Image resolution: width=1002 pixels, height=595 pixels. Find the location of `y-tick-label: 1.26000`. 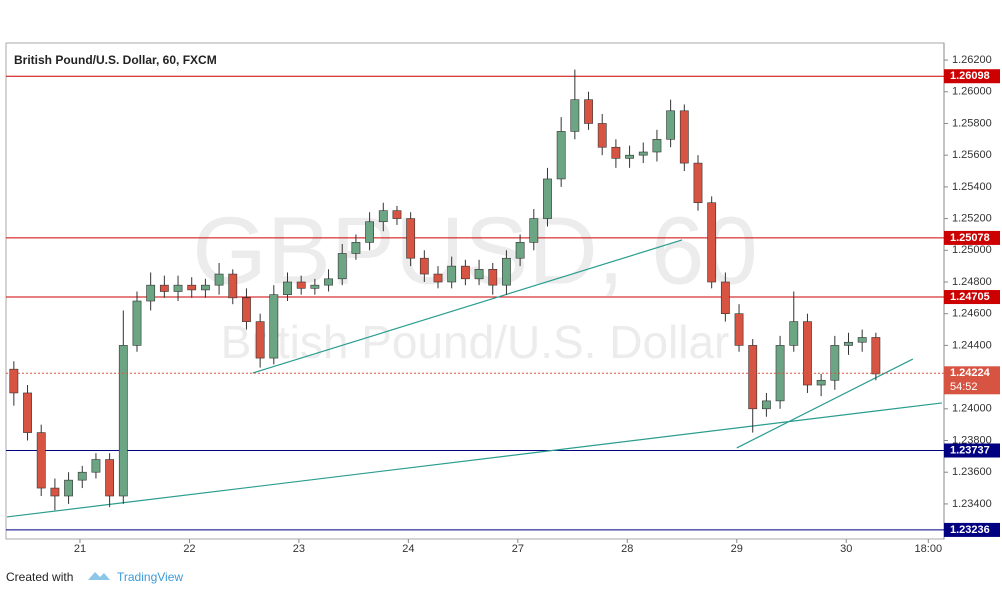

y-tick-label: 1.26000 is located at coordinates (972, 92).